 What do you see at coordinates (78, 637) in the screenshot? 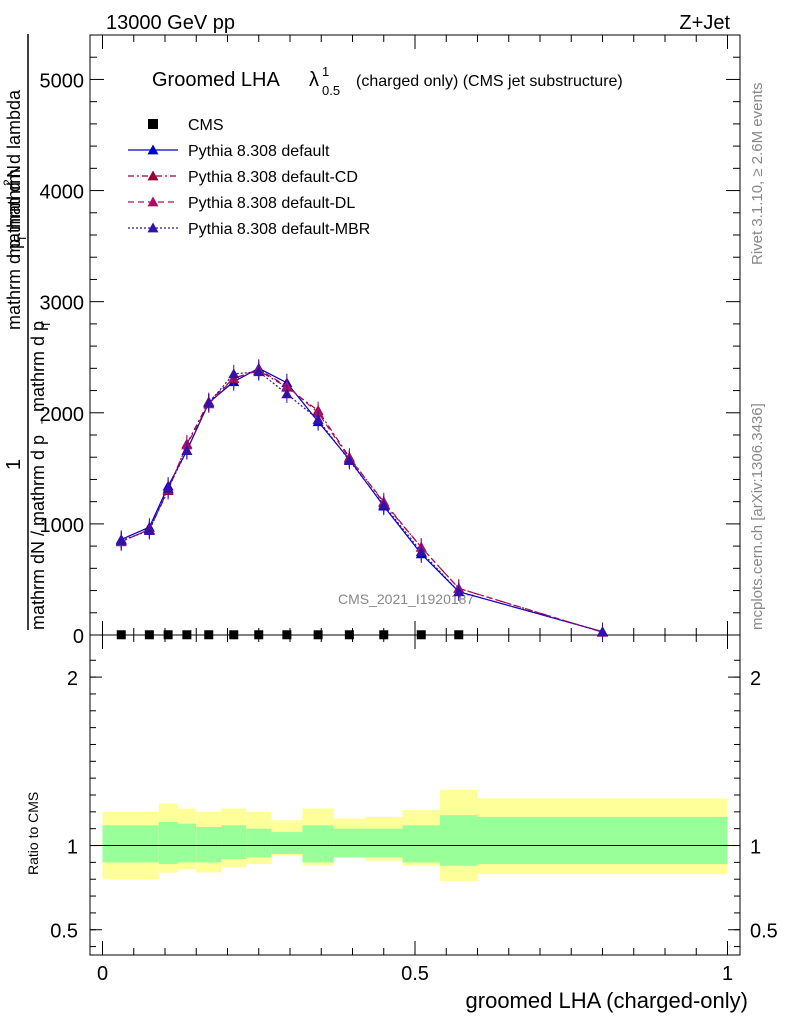
I see `main-y-tick-label: 0` at bounding box center [78, 637].